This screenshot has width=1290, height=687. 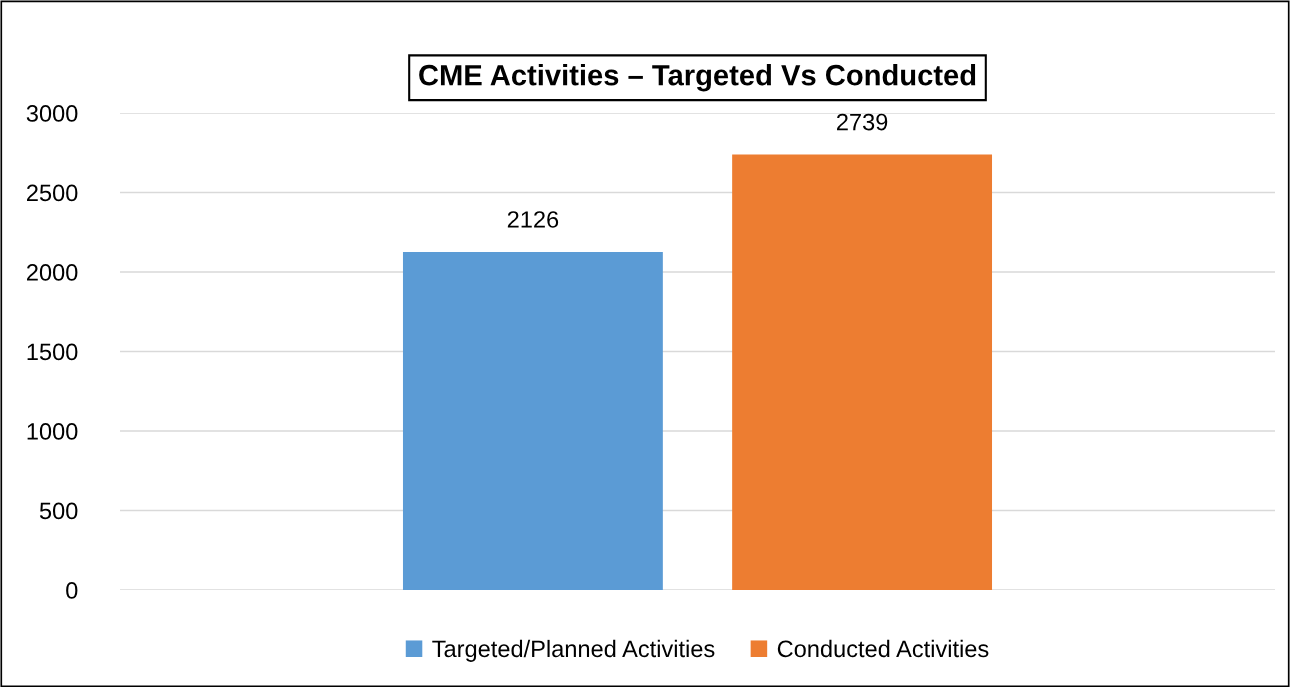 What do you see at coordinates (862, 122) in the screenshot?
I see `data-label: 2739` at bounding box center [862, 122].